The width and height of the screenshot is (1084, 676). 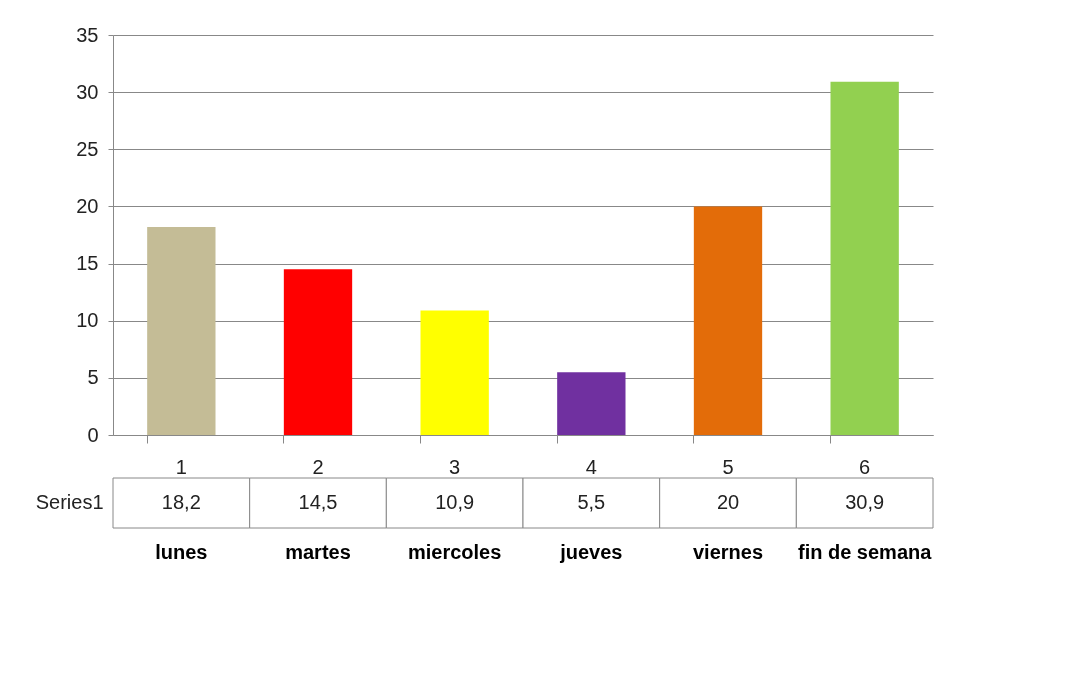 What do you see at coordinates (93, 434) in the screenshot?
I see `y-tick-label: 0` at bounding box center [93, 434].